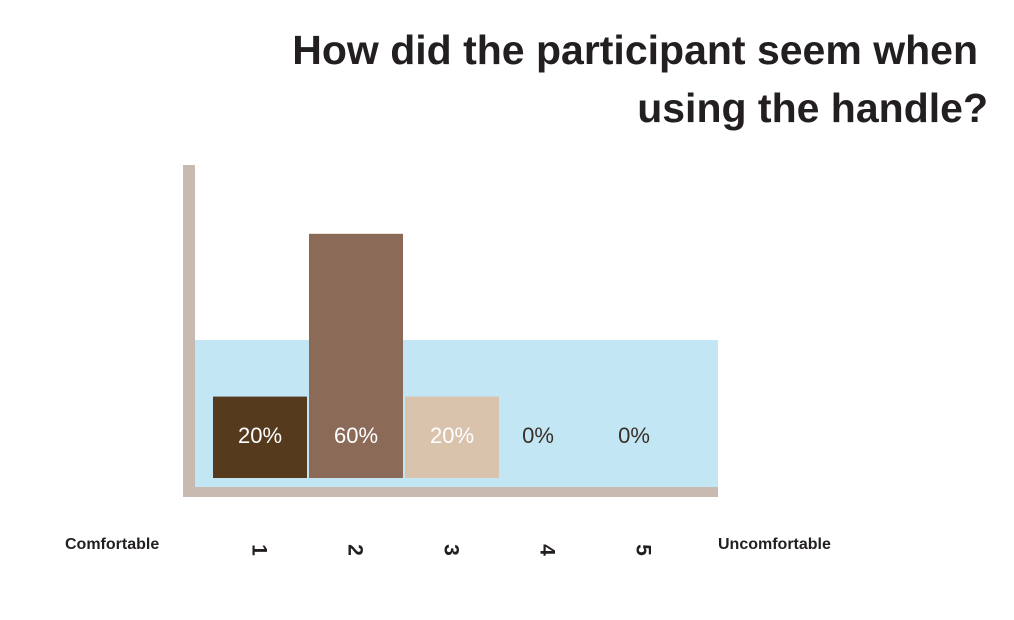  What do you see at coordinates (546, 550) in the screenshot?
I see `x-tick-label: 4` at bounding box center [546, 550].